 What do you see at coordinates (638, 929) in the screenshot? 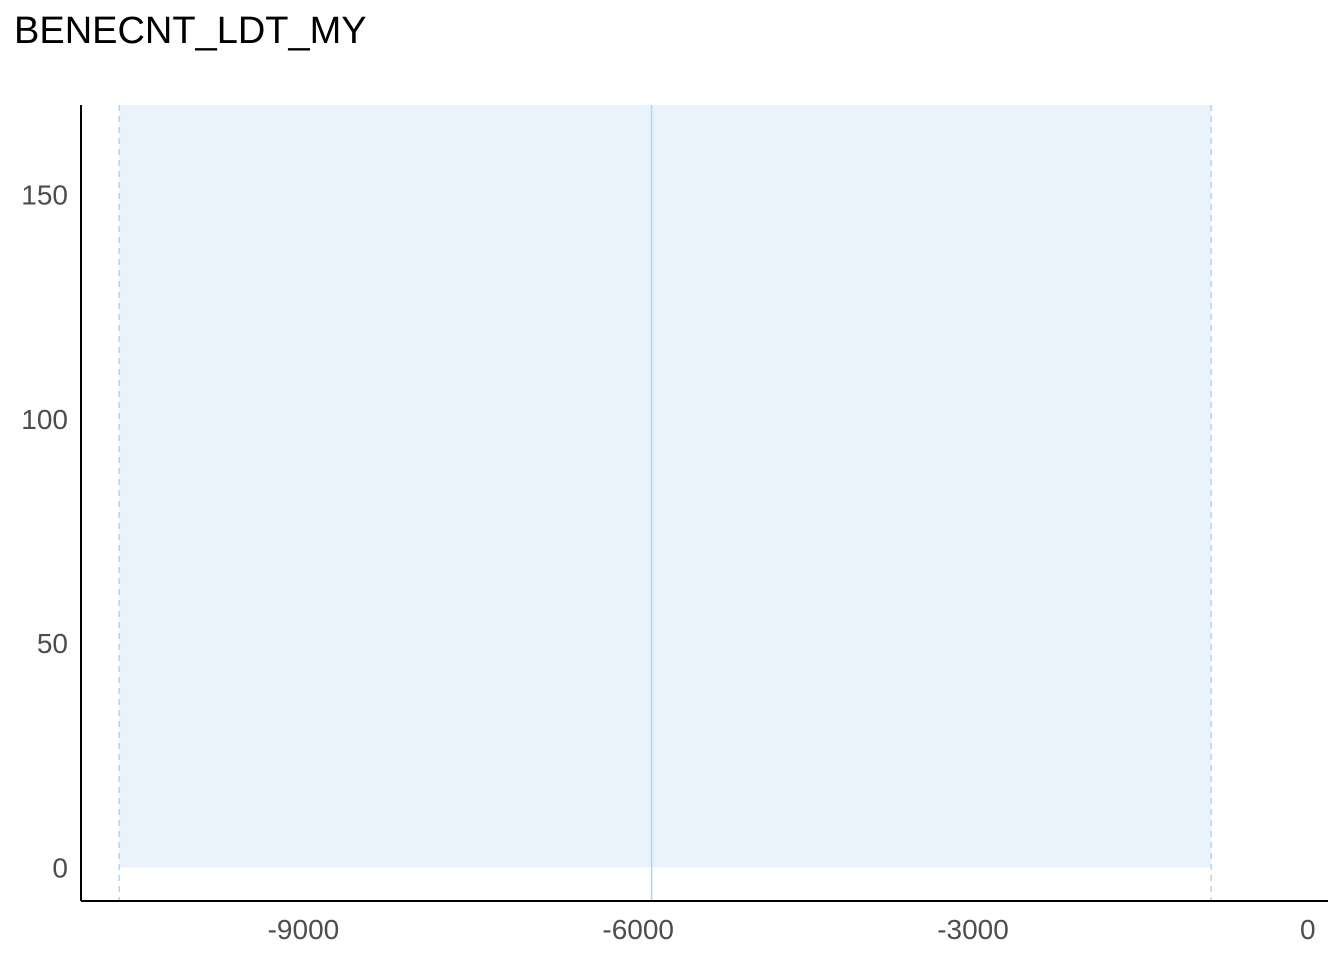
I see `x-tick-label: -6000` at bounding box center [638, 929].